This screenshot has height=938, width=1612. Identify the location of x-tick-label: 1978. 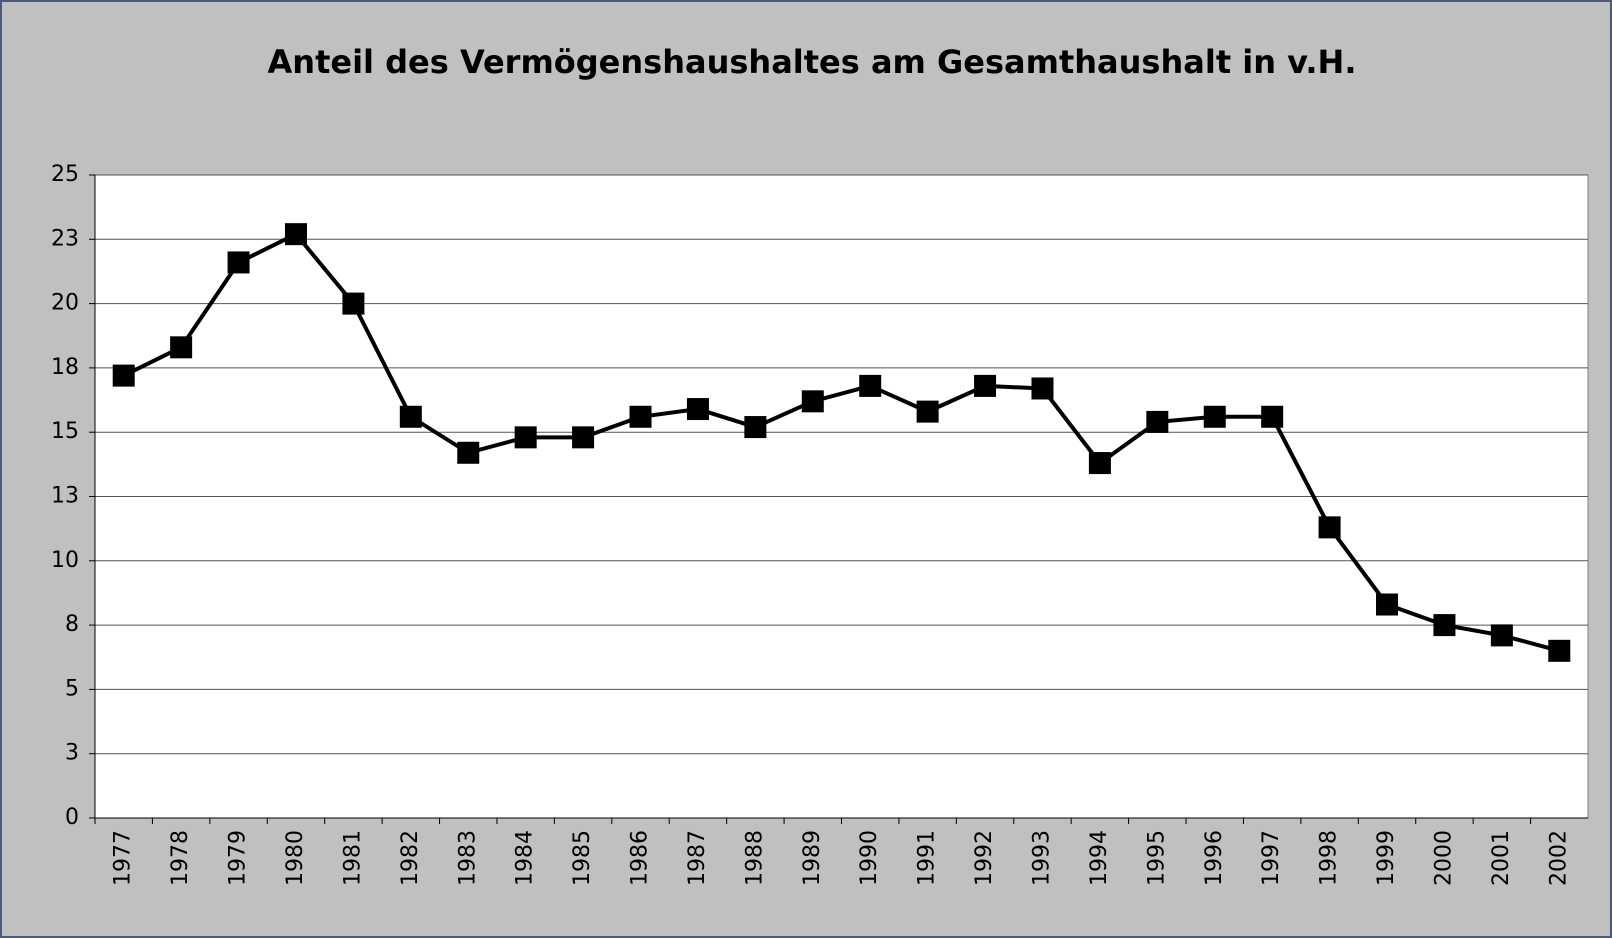
(180, 858).